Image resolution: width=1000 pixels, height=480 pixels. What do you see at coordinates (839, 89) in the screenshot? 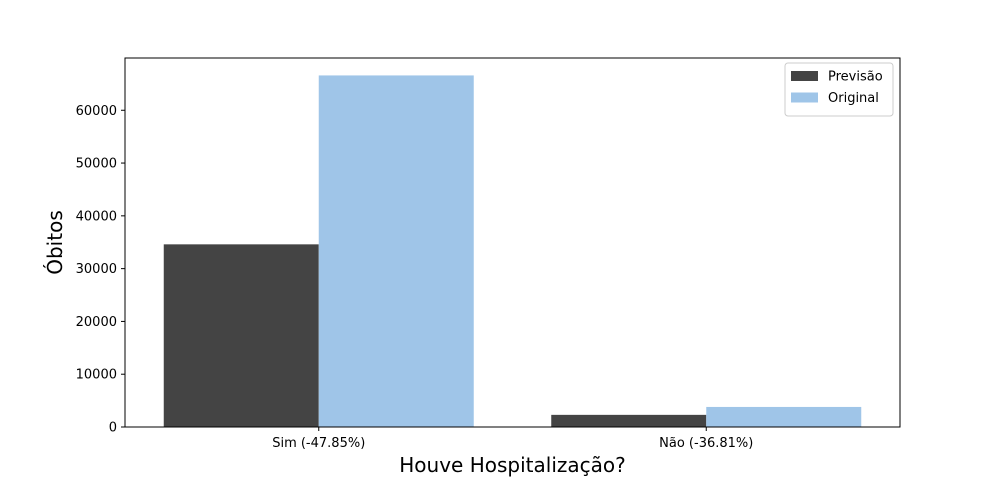
I see `legend: Previsão Original` at bounding box center [839, 89].